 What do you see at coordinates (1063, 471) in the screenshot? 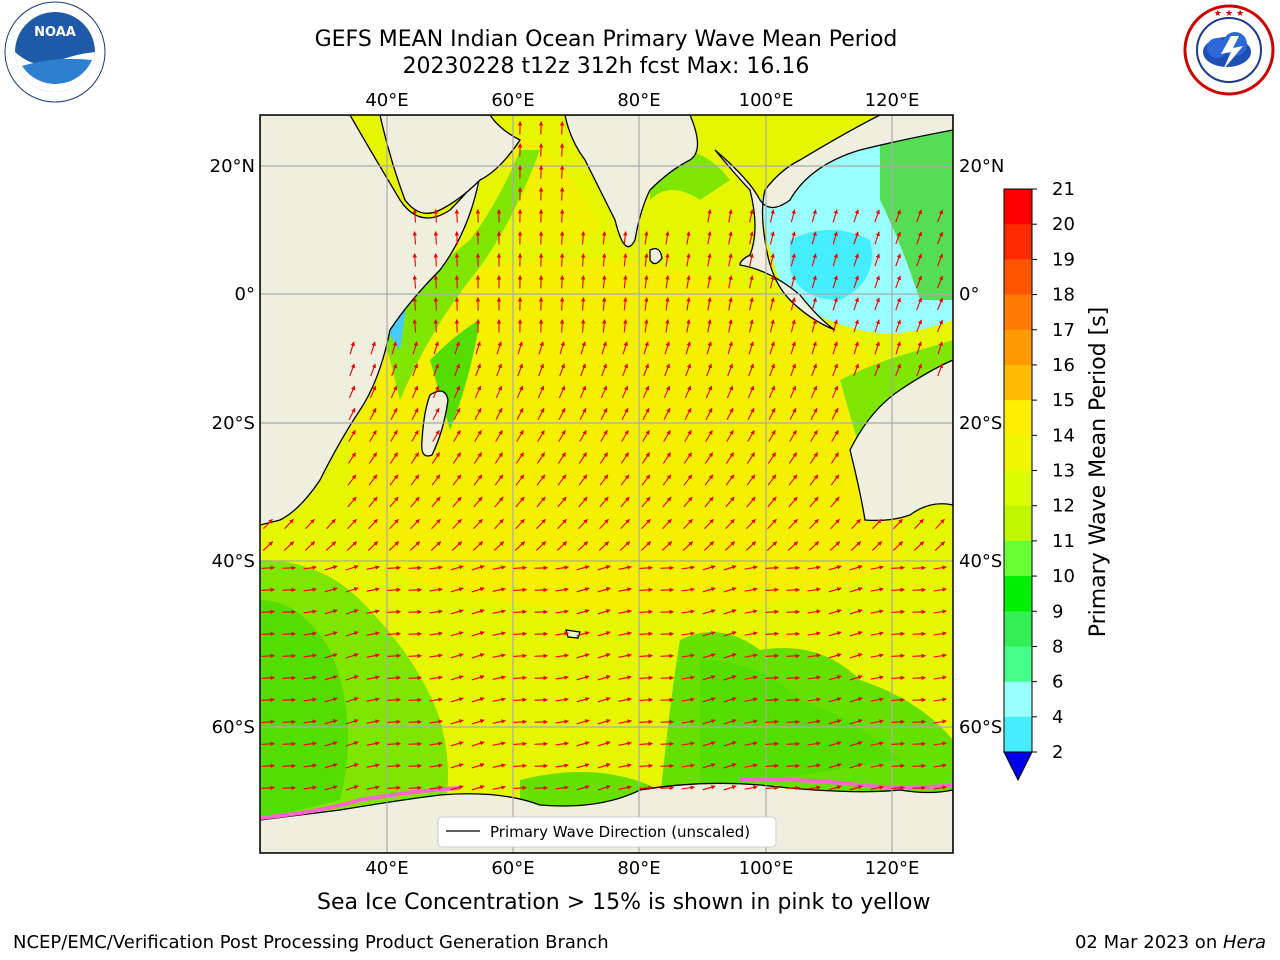
I see `colorbar-tick-label: 13` at bounding box center [1063, 471].